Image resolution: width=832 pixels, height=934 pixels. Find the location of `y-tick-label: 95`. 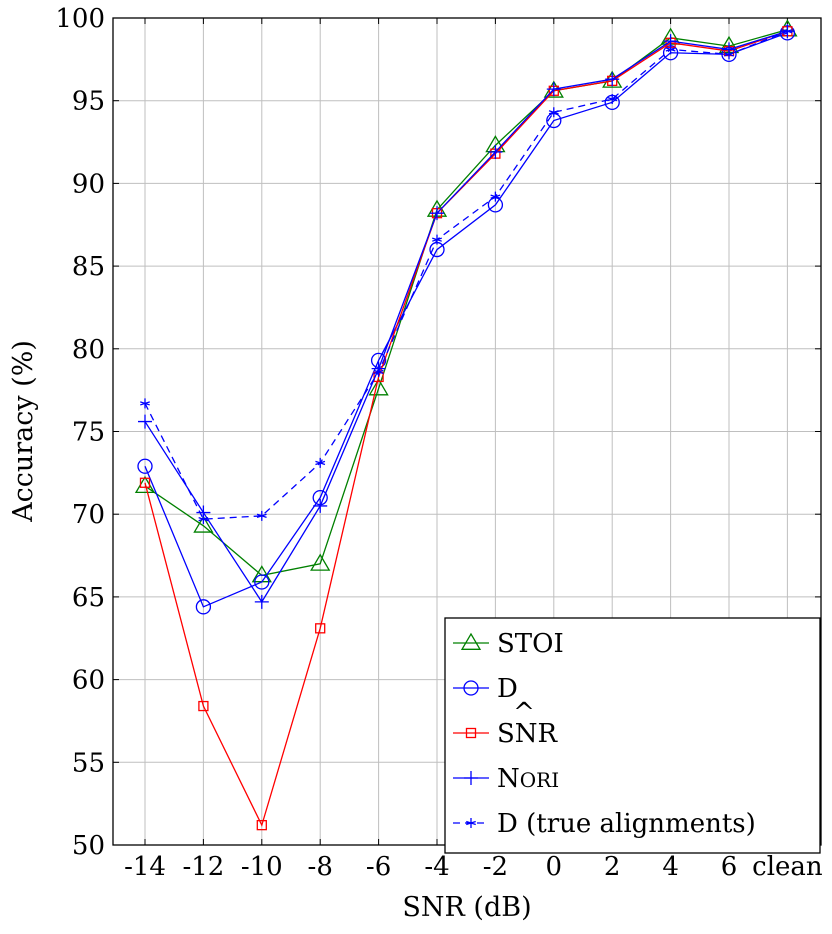

y-tick-label: 95 is located at coordinates (88, 102).